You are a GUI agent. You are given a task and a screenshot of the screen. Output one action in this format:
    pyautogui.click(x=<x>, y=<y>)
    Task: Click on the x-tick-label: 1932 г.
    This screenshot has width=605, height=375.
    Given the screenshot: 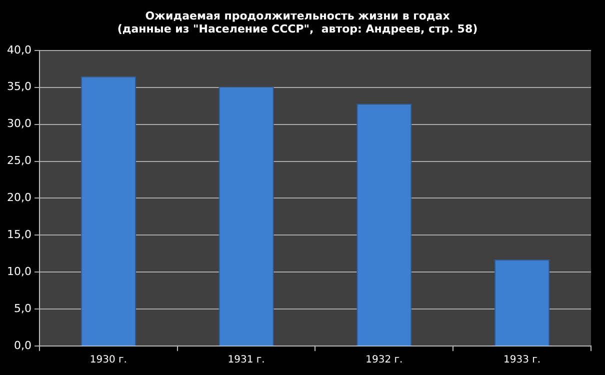 What is the action you would take?
    pyautogui.click(x=384, y=360)
    